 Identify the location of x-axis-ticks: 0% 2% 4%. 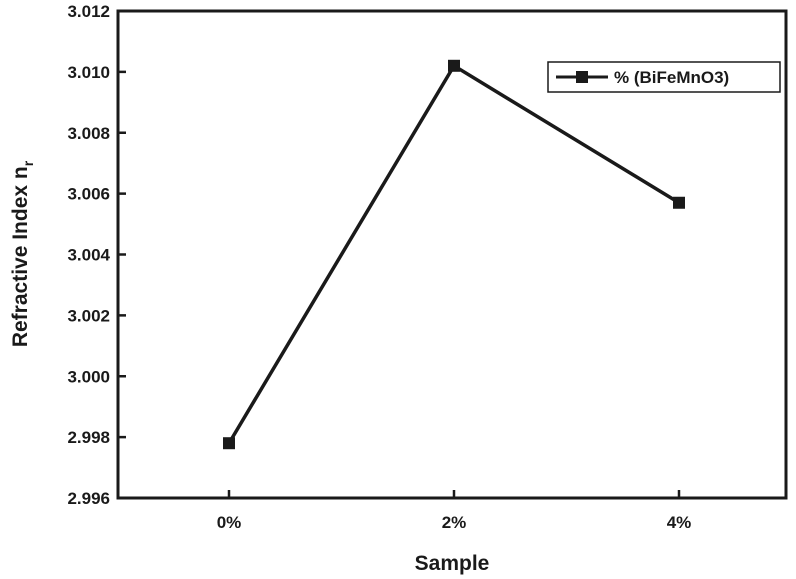
(454, 511).